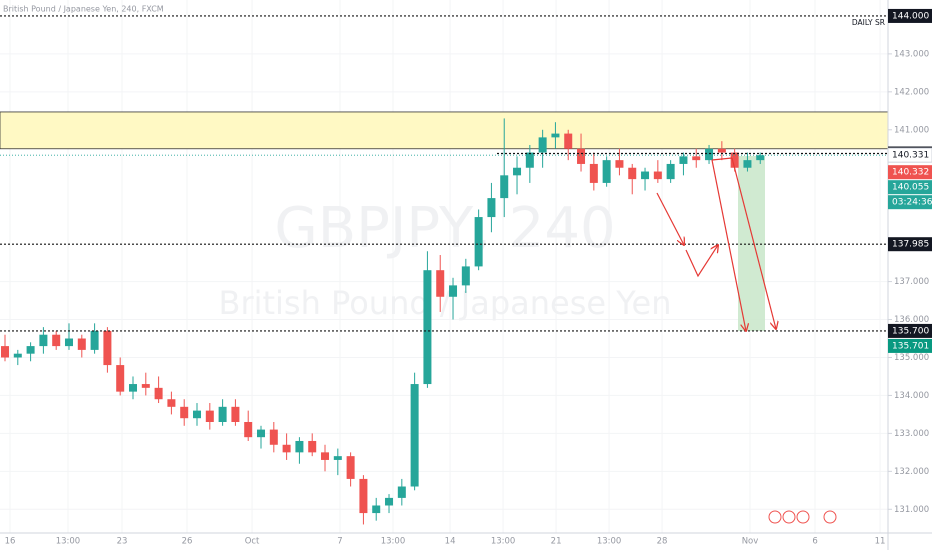  Describe the element at coordinates (252, 542) in the screenshot. I see `x-tick-label: Oct` at that location.